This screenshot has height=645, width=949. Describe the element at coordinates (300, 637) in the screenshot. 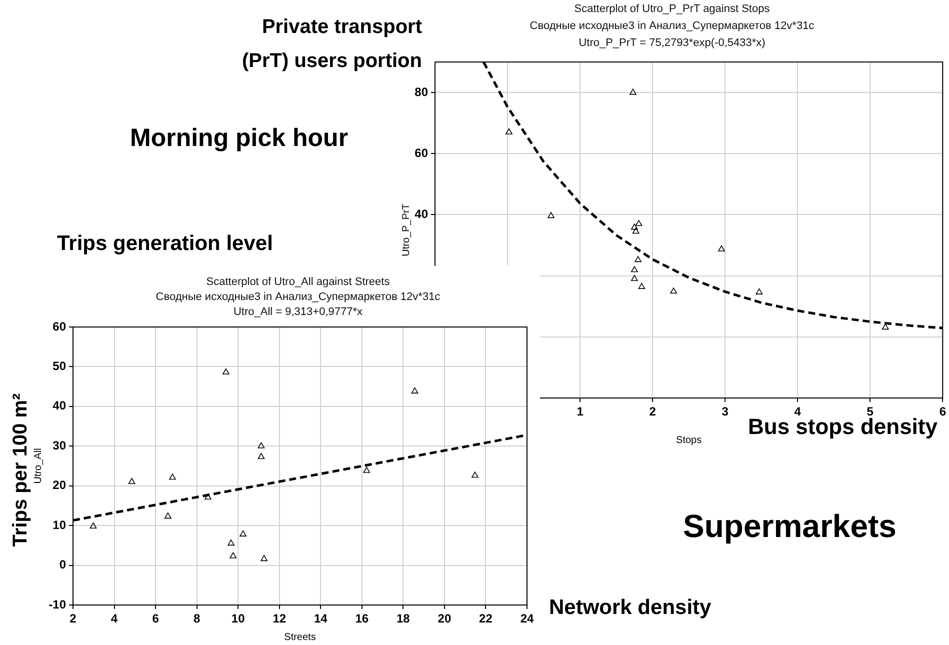

I see `x-axis-title: Streets` at that location.